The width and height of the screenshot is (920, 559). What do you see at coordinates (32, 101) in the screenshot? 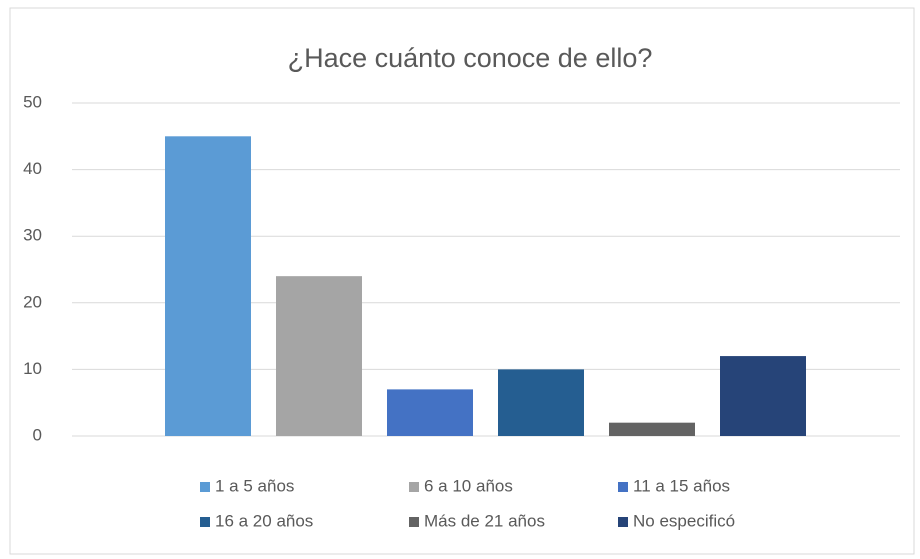
I see `y-tick-label: 50` at bounding box center [32, 101].